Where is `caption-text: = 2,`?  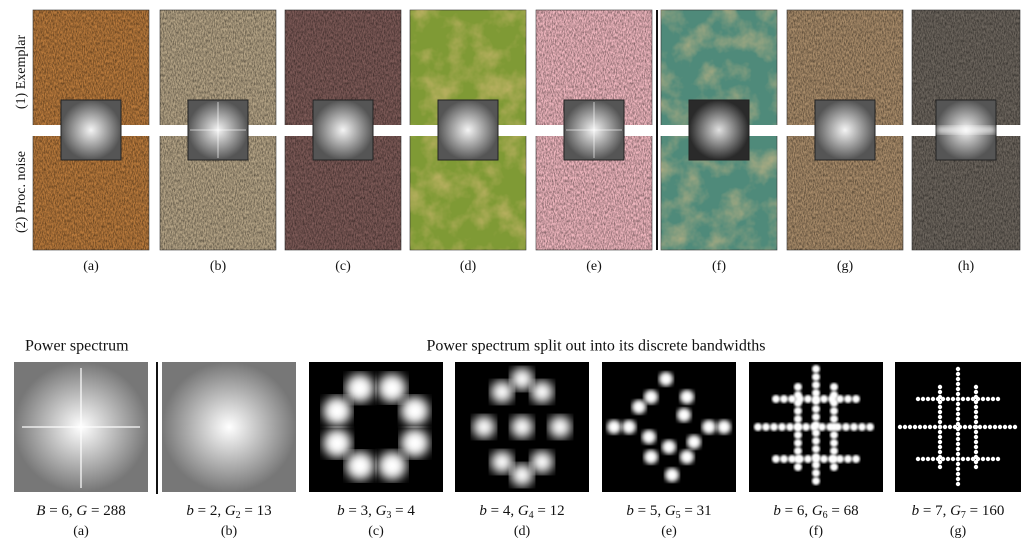 caption-text: = 2, is located at coordinates (209, 511).